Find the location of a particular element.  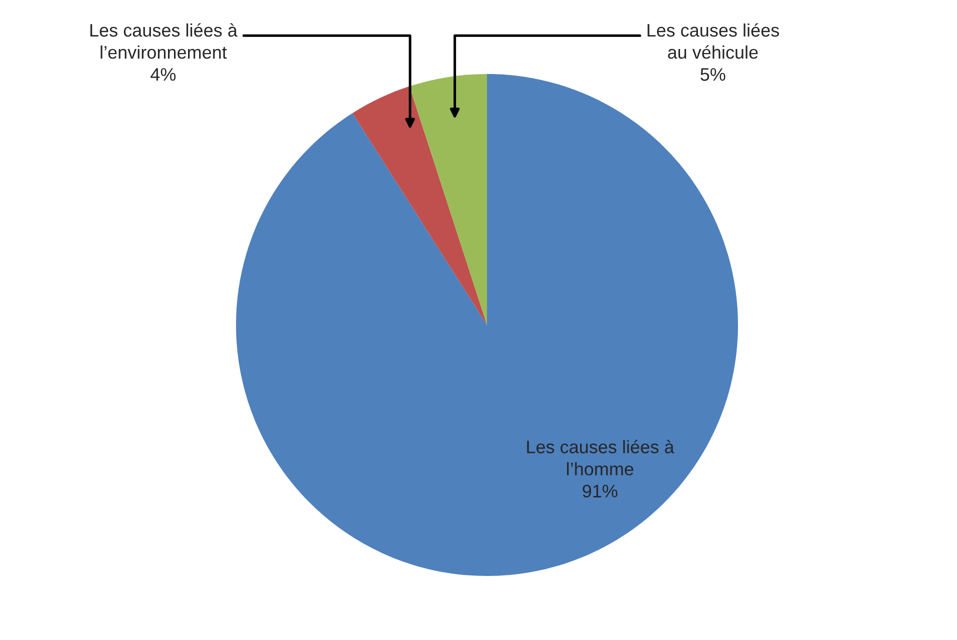

slice-label: Les causes liées à l’homme is located at coordinates (600, 458).